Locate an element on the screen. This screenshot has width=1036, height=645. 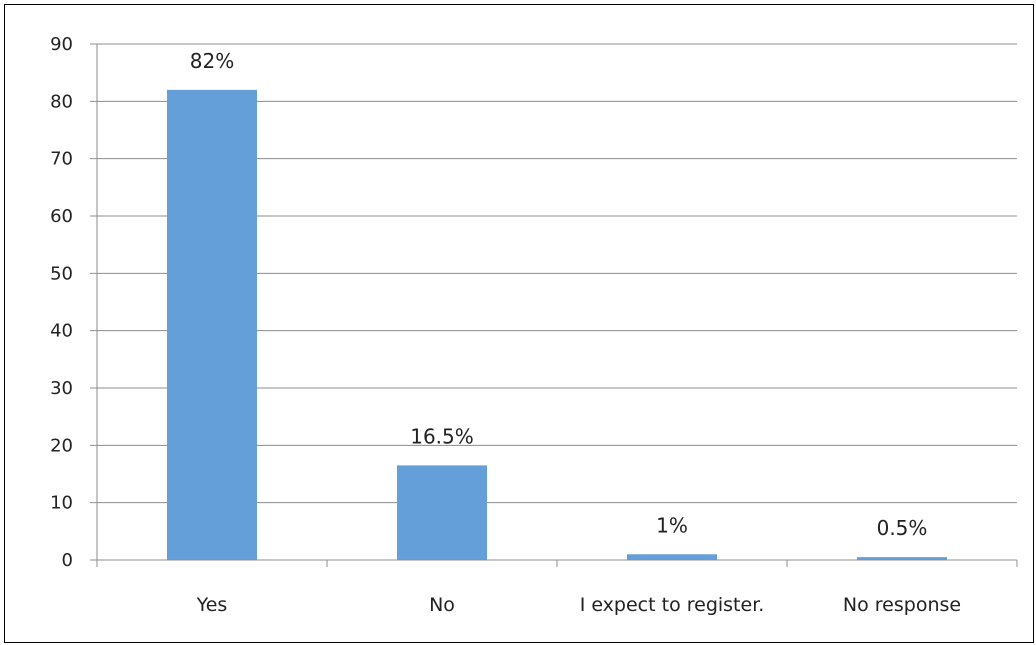
y-tick-label: 30 is located at coordinates (61, 388).